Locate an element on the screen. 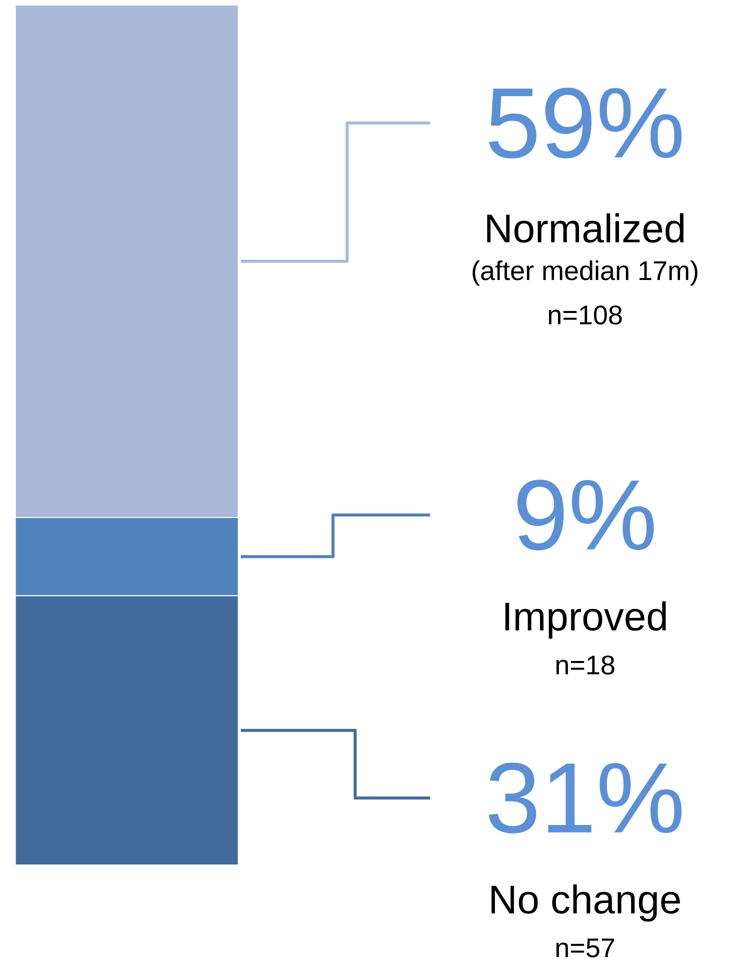  data-label: 59% is located at coordinates (585, 123).